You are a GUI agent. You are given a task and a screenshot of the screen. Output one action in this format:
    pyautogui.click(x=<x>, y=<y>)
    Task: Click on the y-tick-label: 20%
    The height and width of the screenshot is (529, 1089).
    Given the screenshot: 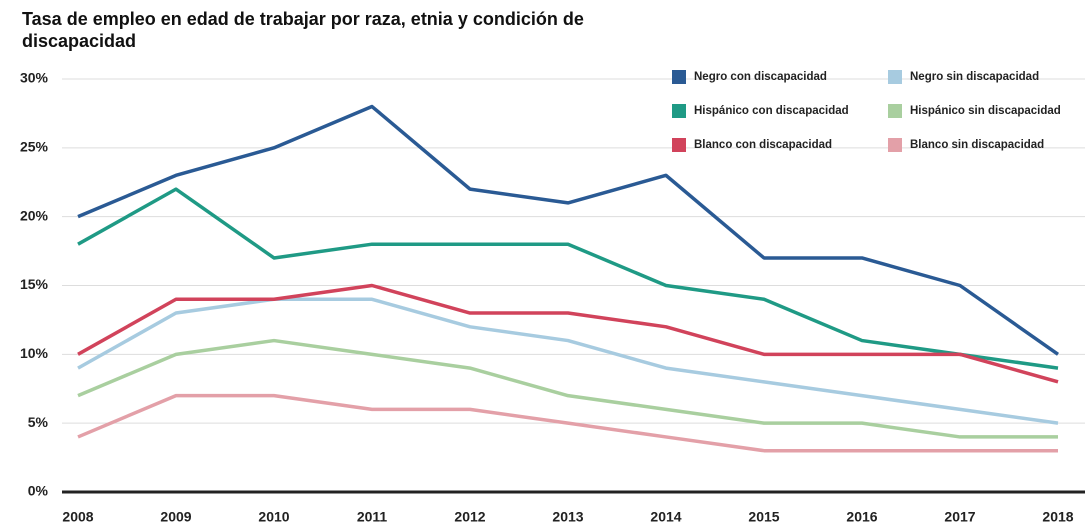 What is the action you would take?
    pyautogui.click(x=34, y=215)
    